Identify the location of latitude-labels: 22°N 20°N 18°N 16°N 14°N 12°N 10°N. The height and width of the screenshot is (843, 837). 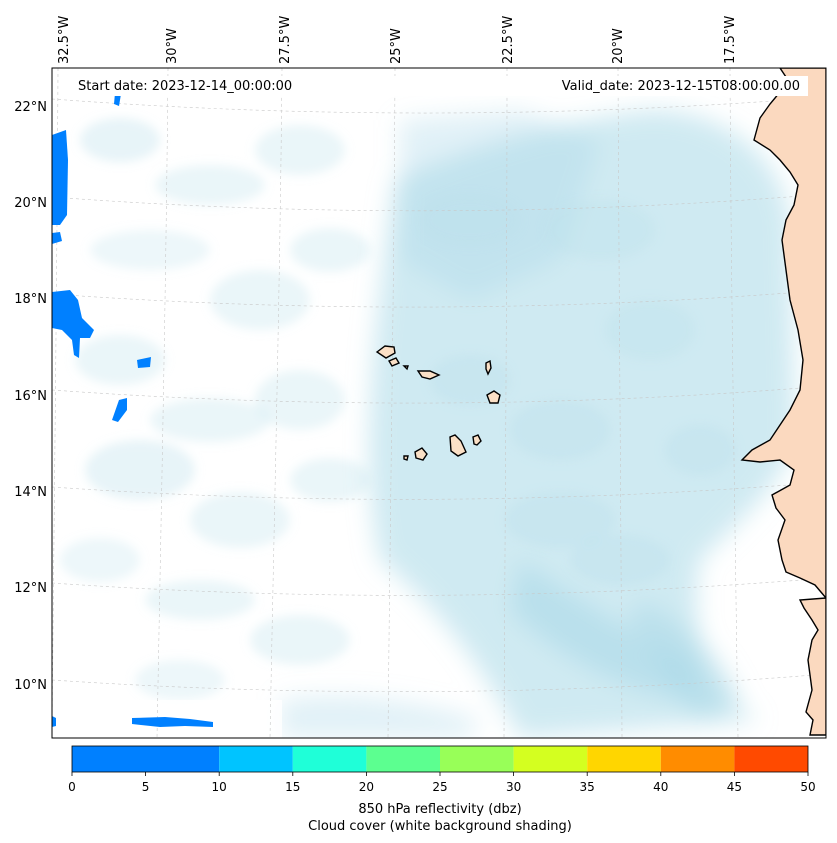
(30, 396).